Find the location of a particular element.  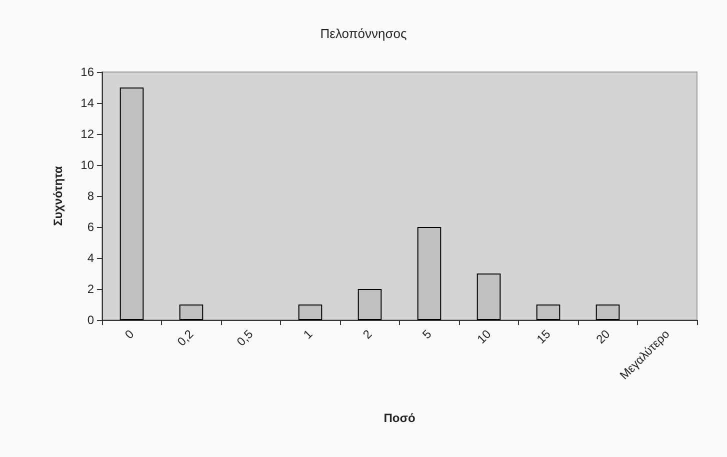

y-tick-label: 4 is located at coordinates (90, 258).